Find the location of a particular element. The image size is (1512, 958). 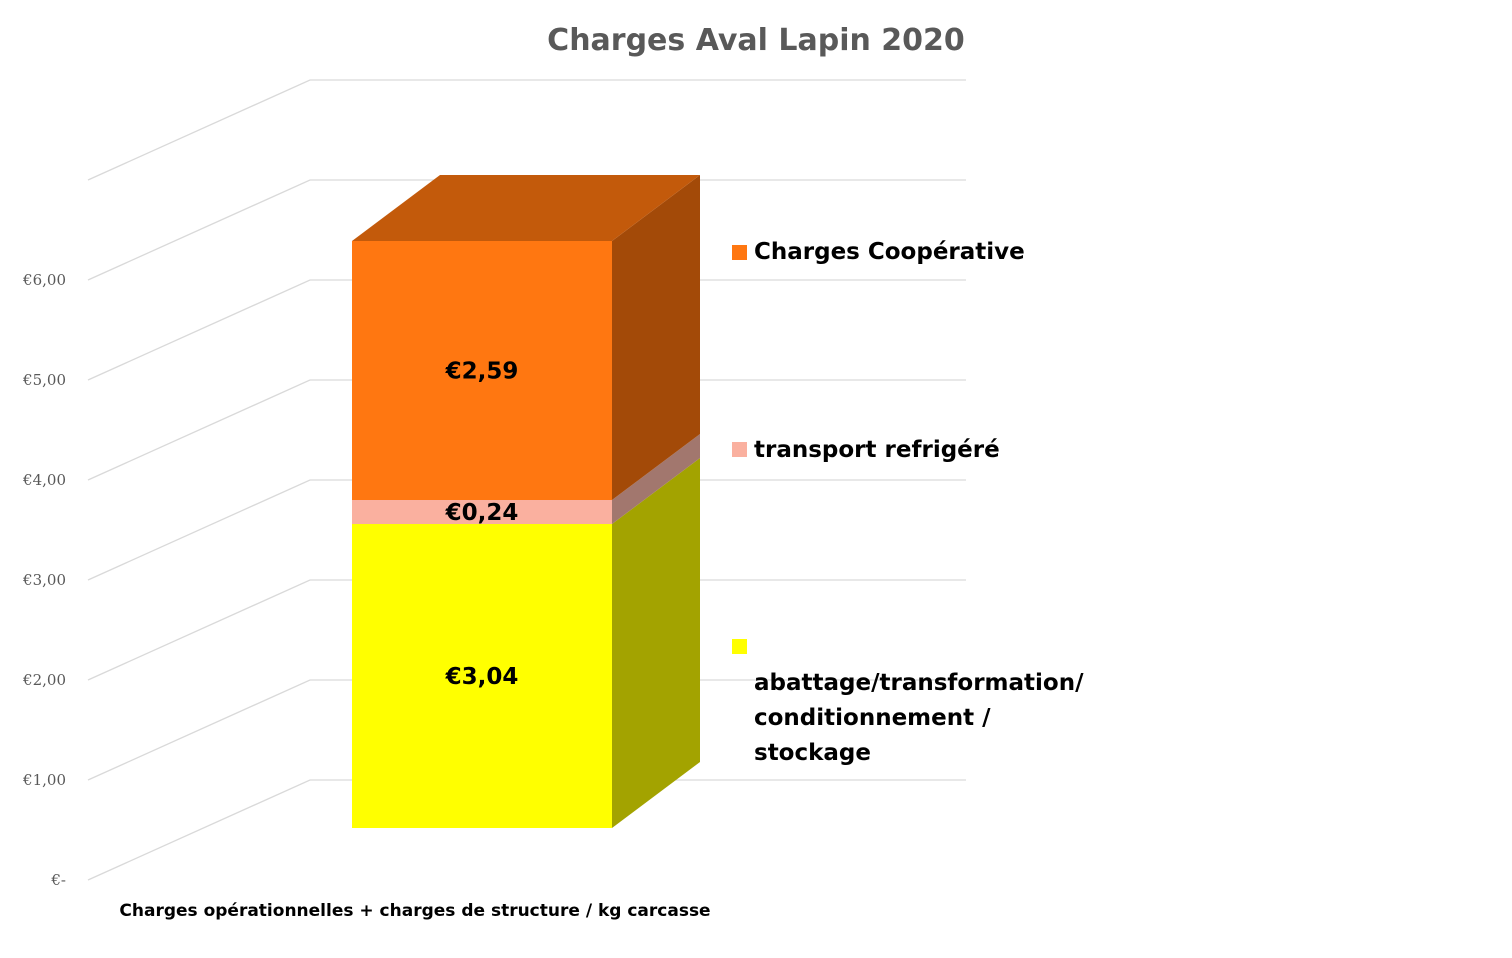

y-axis-ticks: €- €1,00 €2,00 €3,00 €4,00 €5,00 €6,00 is located at coordinates (44, 580).